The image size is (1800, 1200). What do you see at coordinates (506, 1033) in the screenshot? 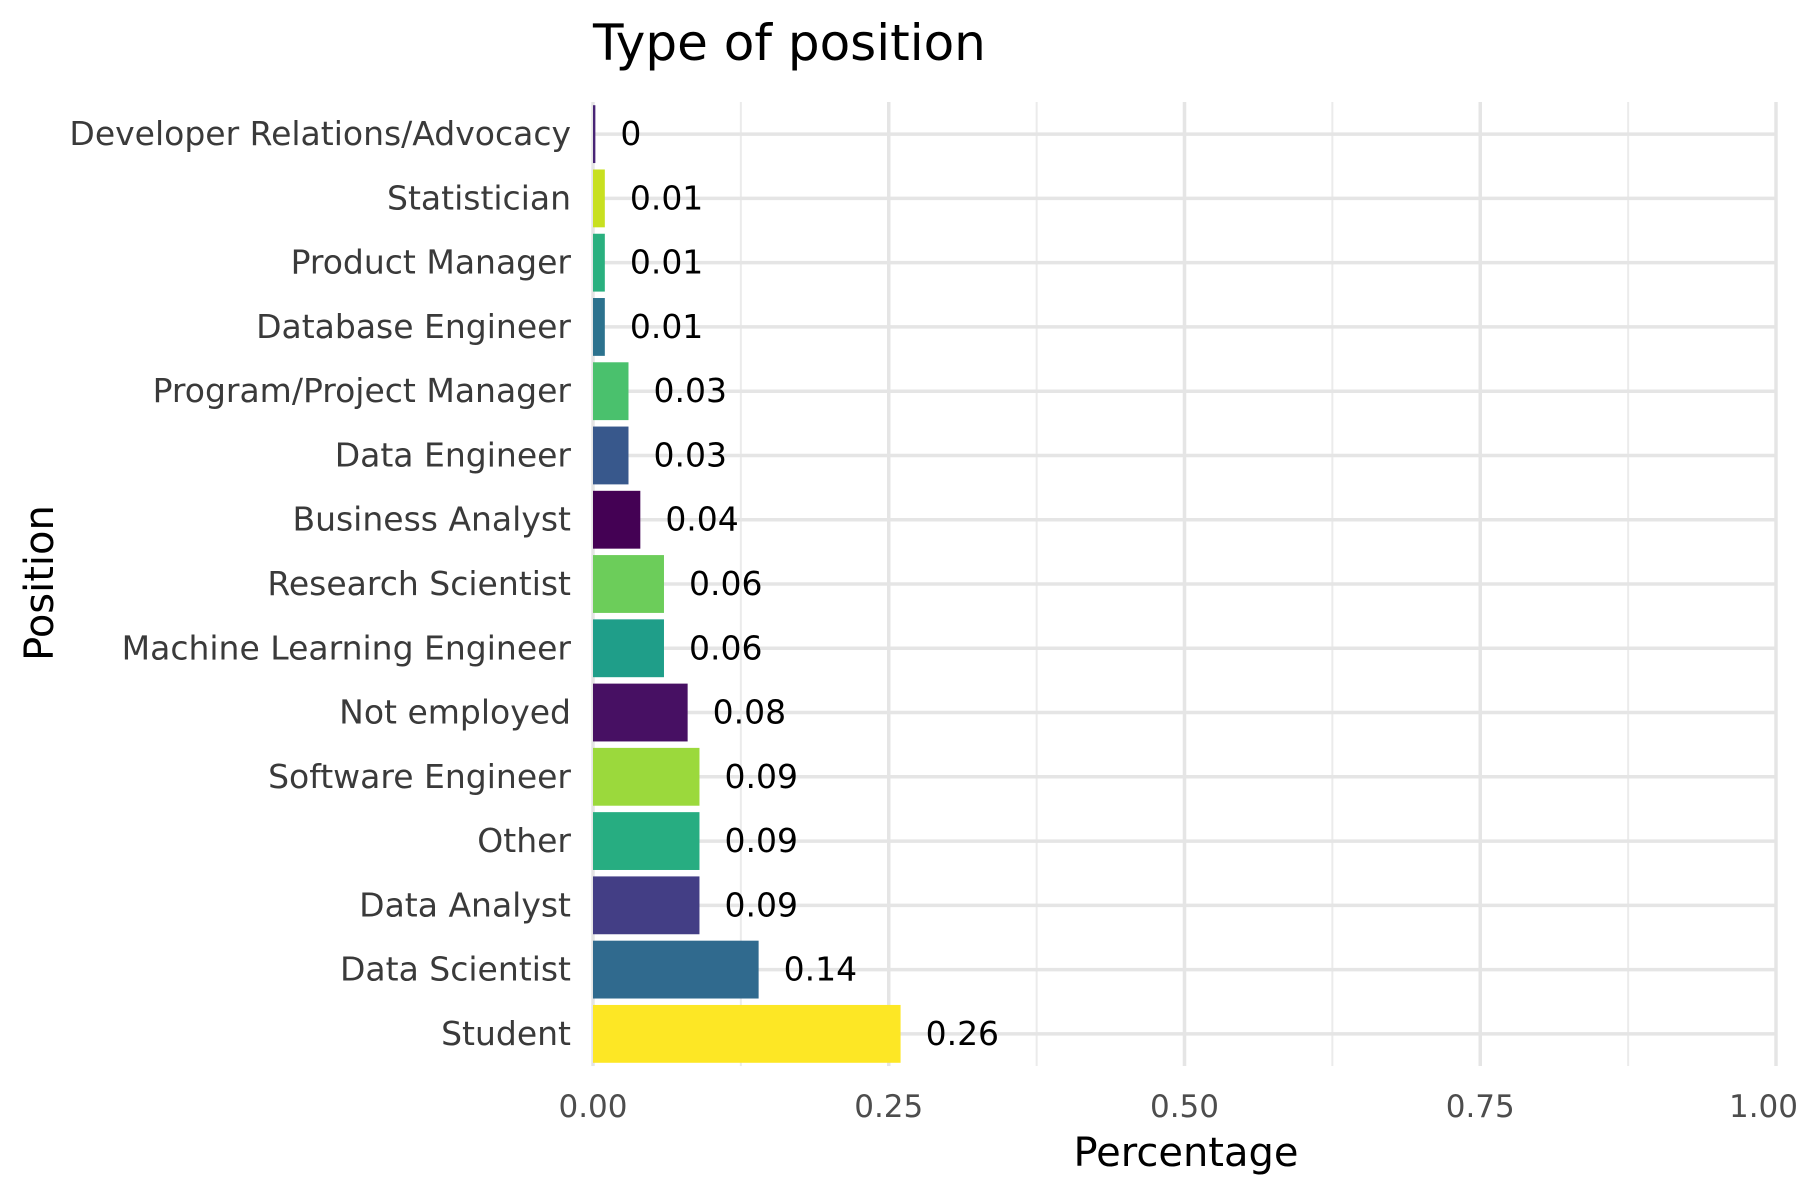
I see `category-label: Student` at bounding box center [506, 1033].